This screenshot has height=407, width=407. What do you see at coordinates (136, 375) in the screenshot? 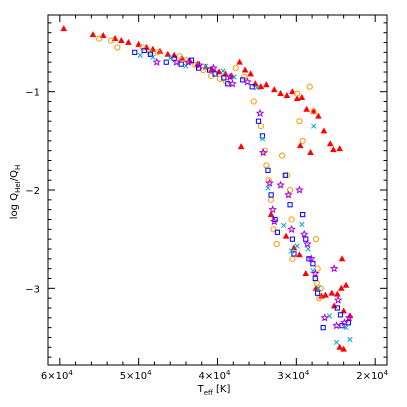
I see `x-tick-label: 5×104` at bounding box center [136, 375].